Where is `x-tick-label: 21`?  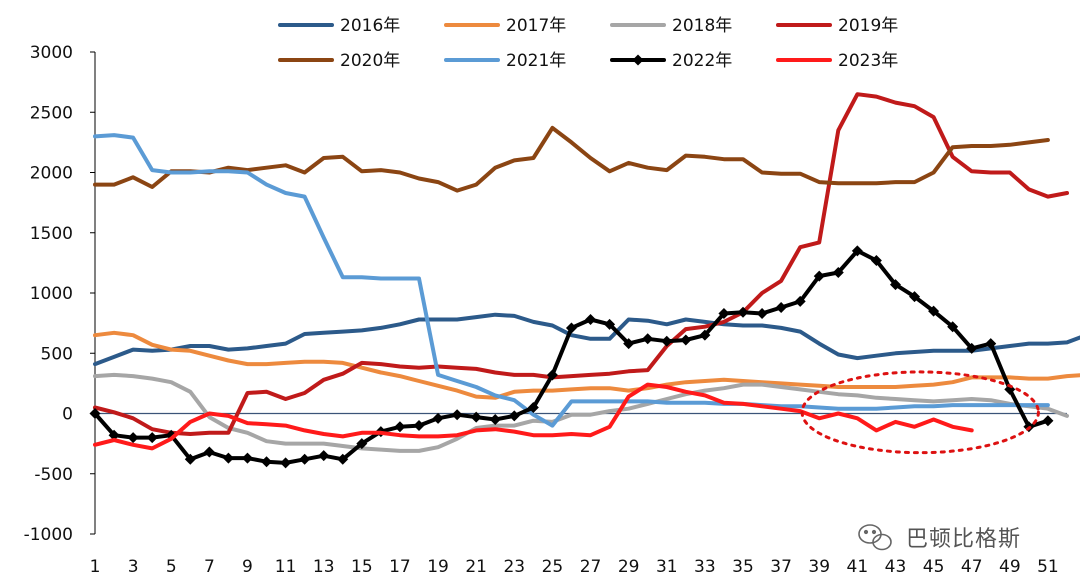 x-tick-label: 21 is located at coordinates (476, 567).